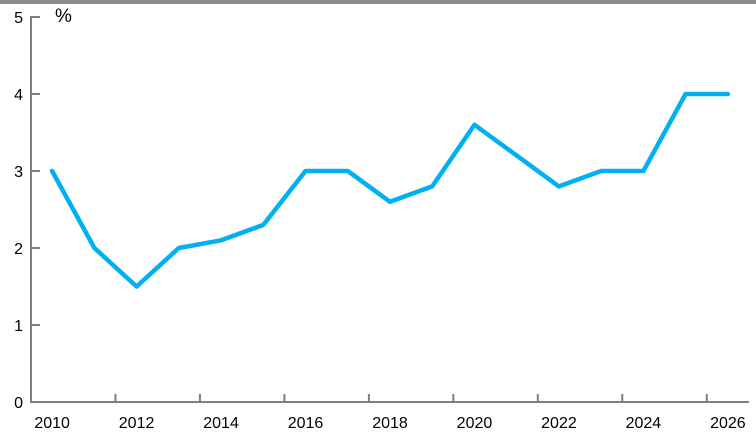  What do you see at coordinates (378, 2) in the screenshot?
I see `window-top-border` at bounding box center [378, 2].